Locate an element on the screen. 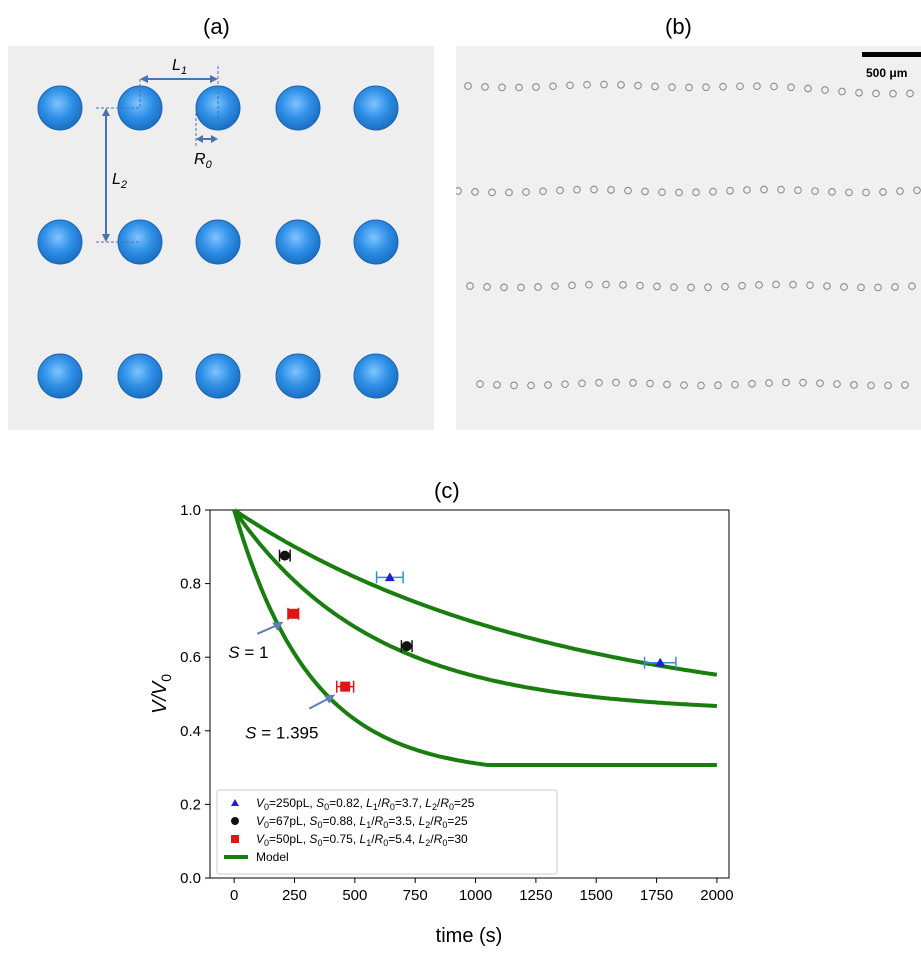 The image size is (921, 954). legend-entry-3: V0=50pL, S0=0.75, L1/R0=5.4, L2/R0=30 is located at coordinates (362, 840).